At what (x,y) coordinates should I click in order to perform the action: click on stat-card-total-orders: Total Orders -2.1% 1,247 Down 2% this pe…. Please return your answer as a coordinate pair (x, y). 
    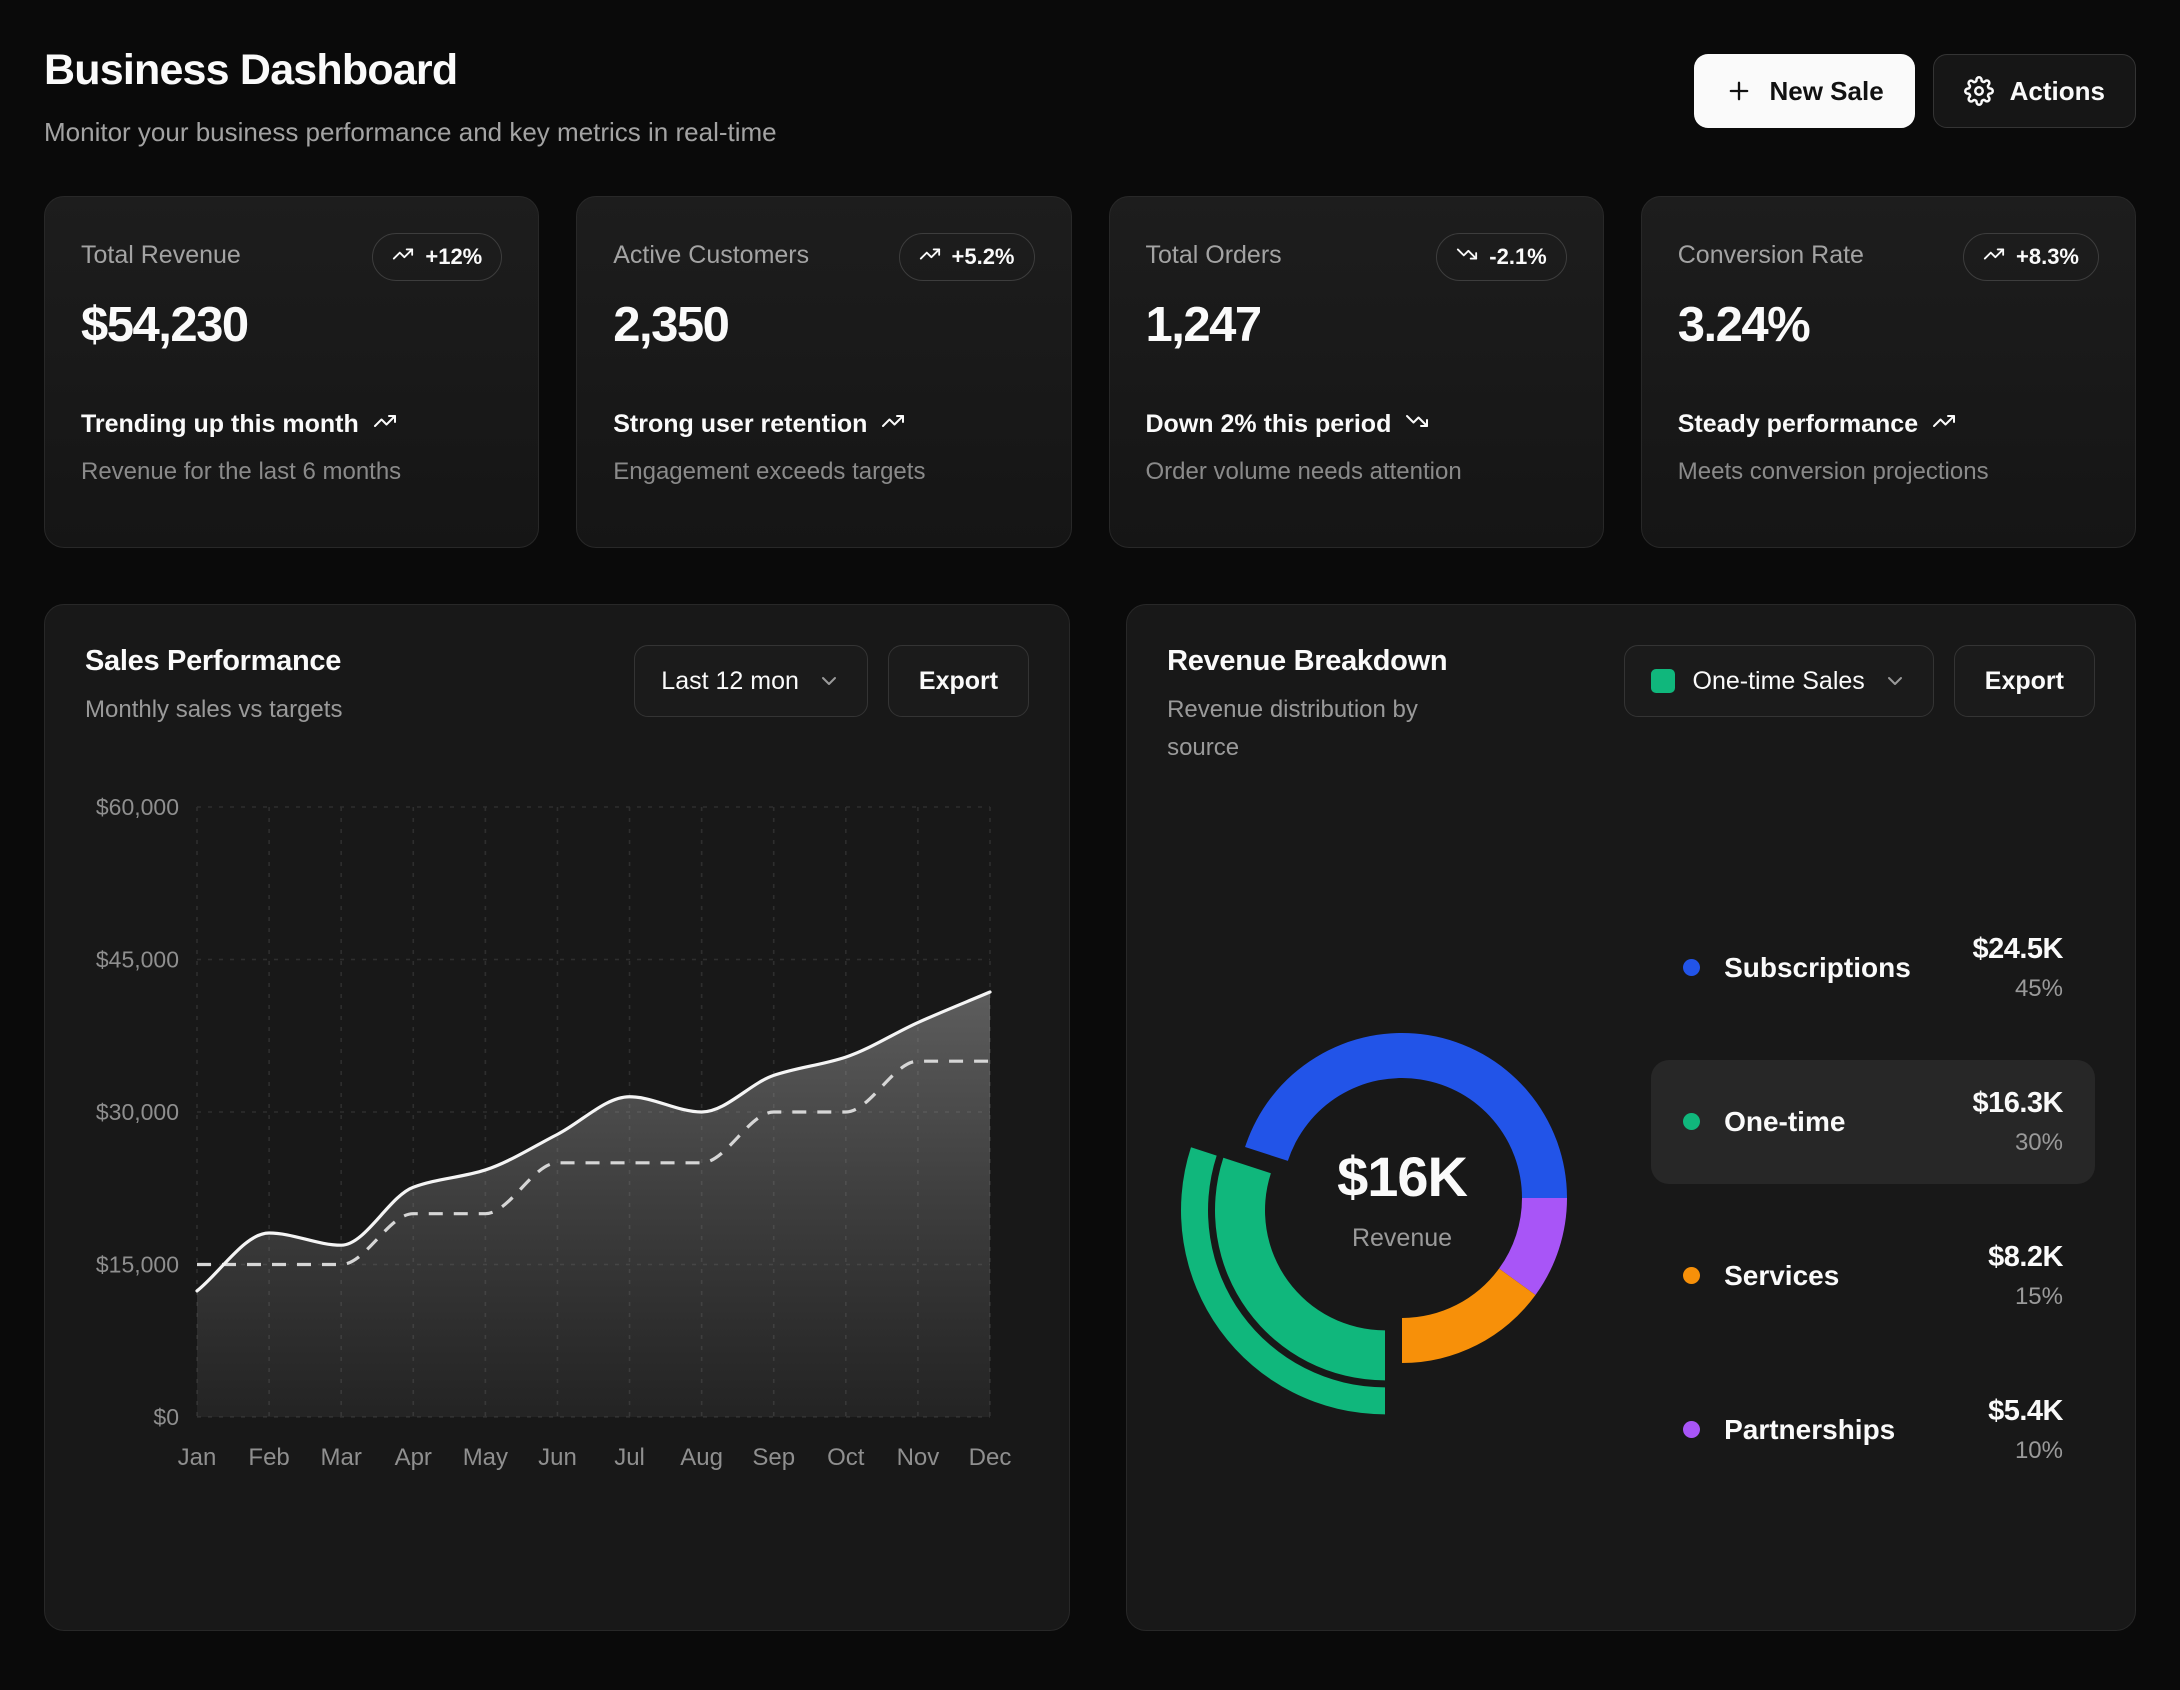
    Looking at the image, I should click on (1356, 372).